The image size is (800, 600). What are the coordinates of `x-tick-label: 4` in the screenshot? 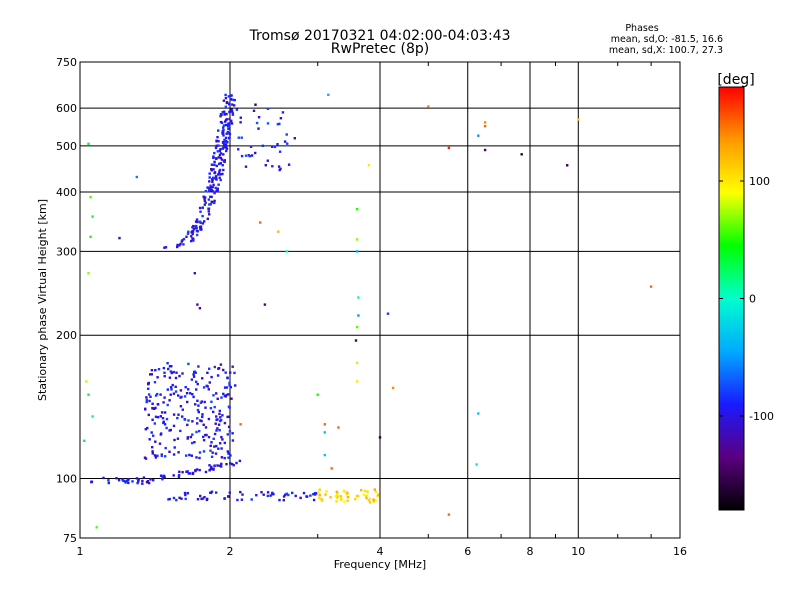 It's located at (380, 551).